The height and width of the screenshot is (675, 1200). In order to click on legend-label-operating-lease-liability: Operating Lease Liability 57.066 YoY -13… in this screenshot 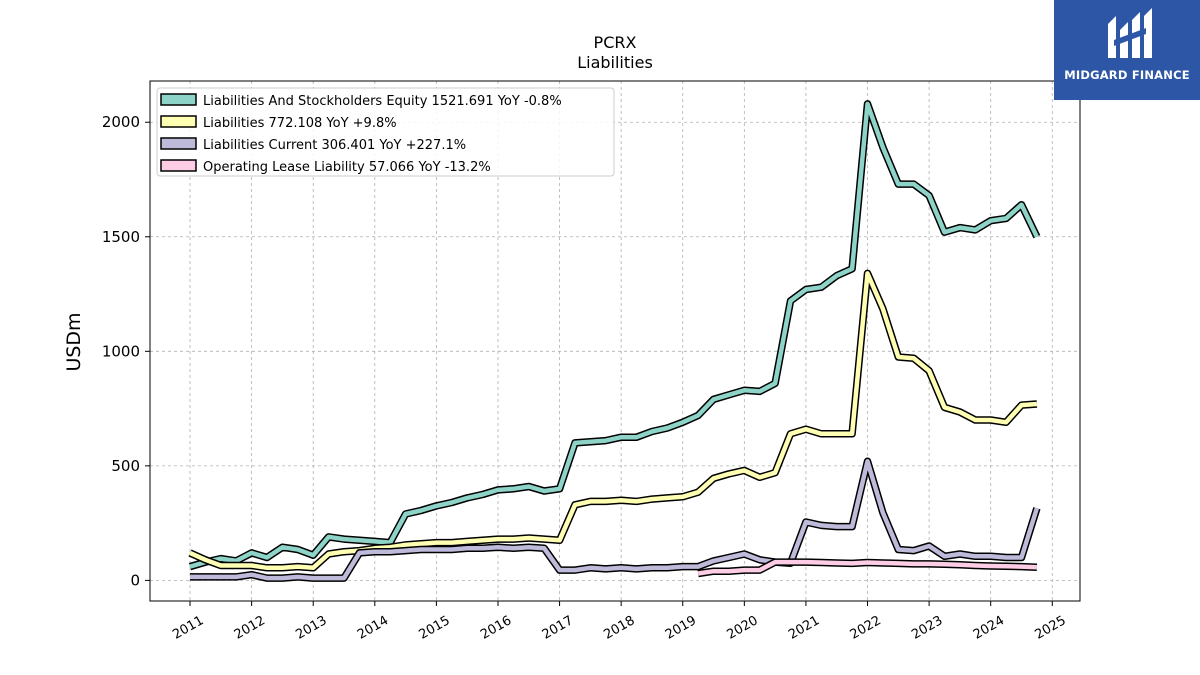, I will do `click(347, 167)`.